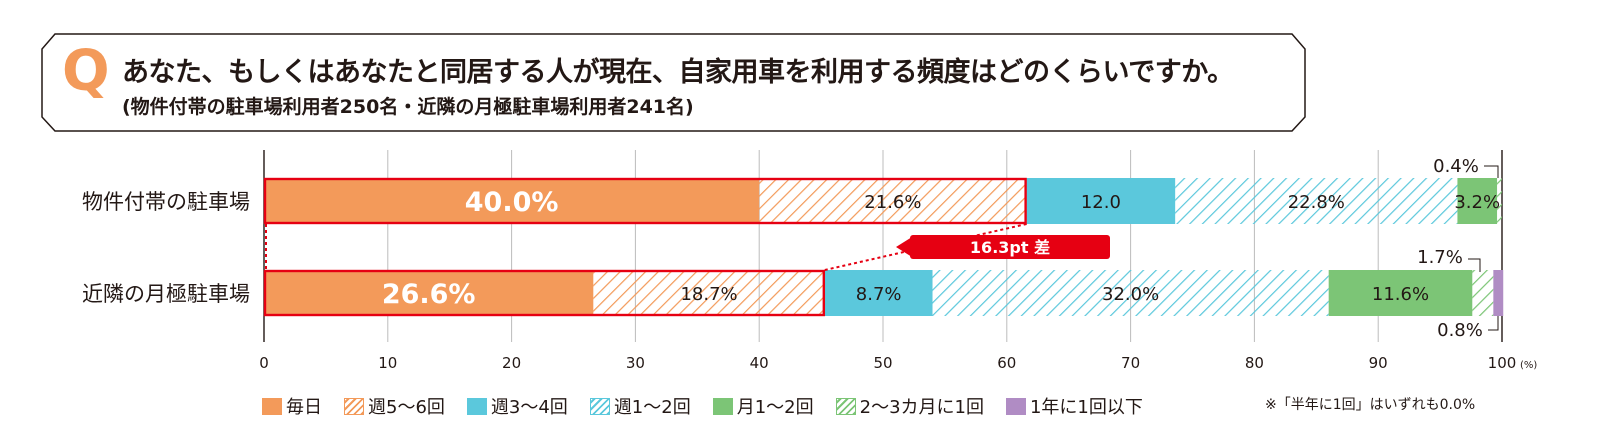  I want to click on x-tick-label: 80, so click(1254, 363).